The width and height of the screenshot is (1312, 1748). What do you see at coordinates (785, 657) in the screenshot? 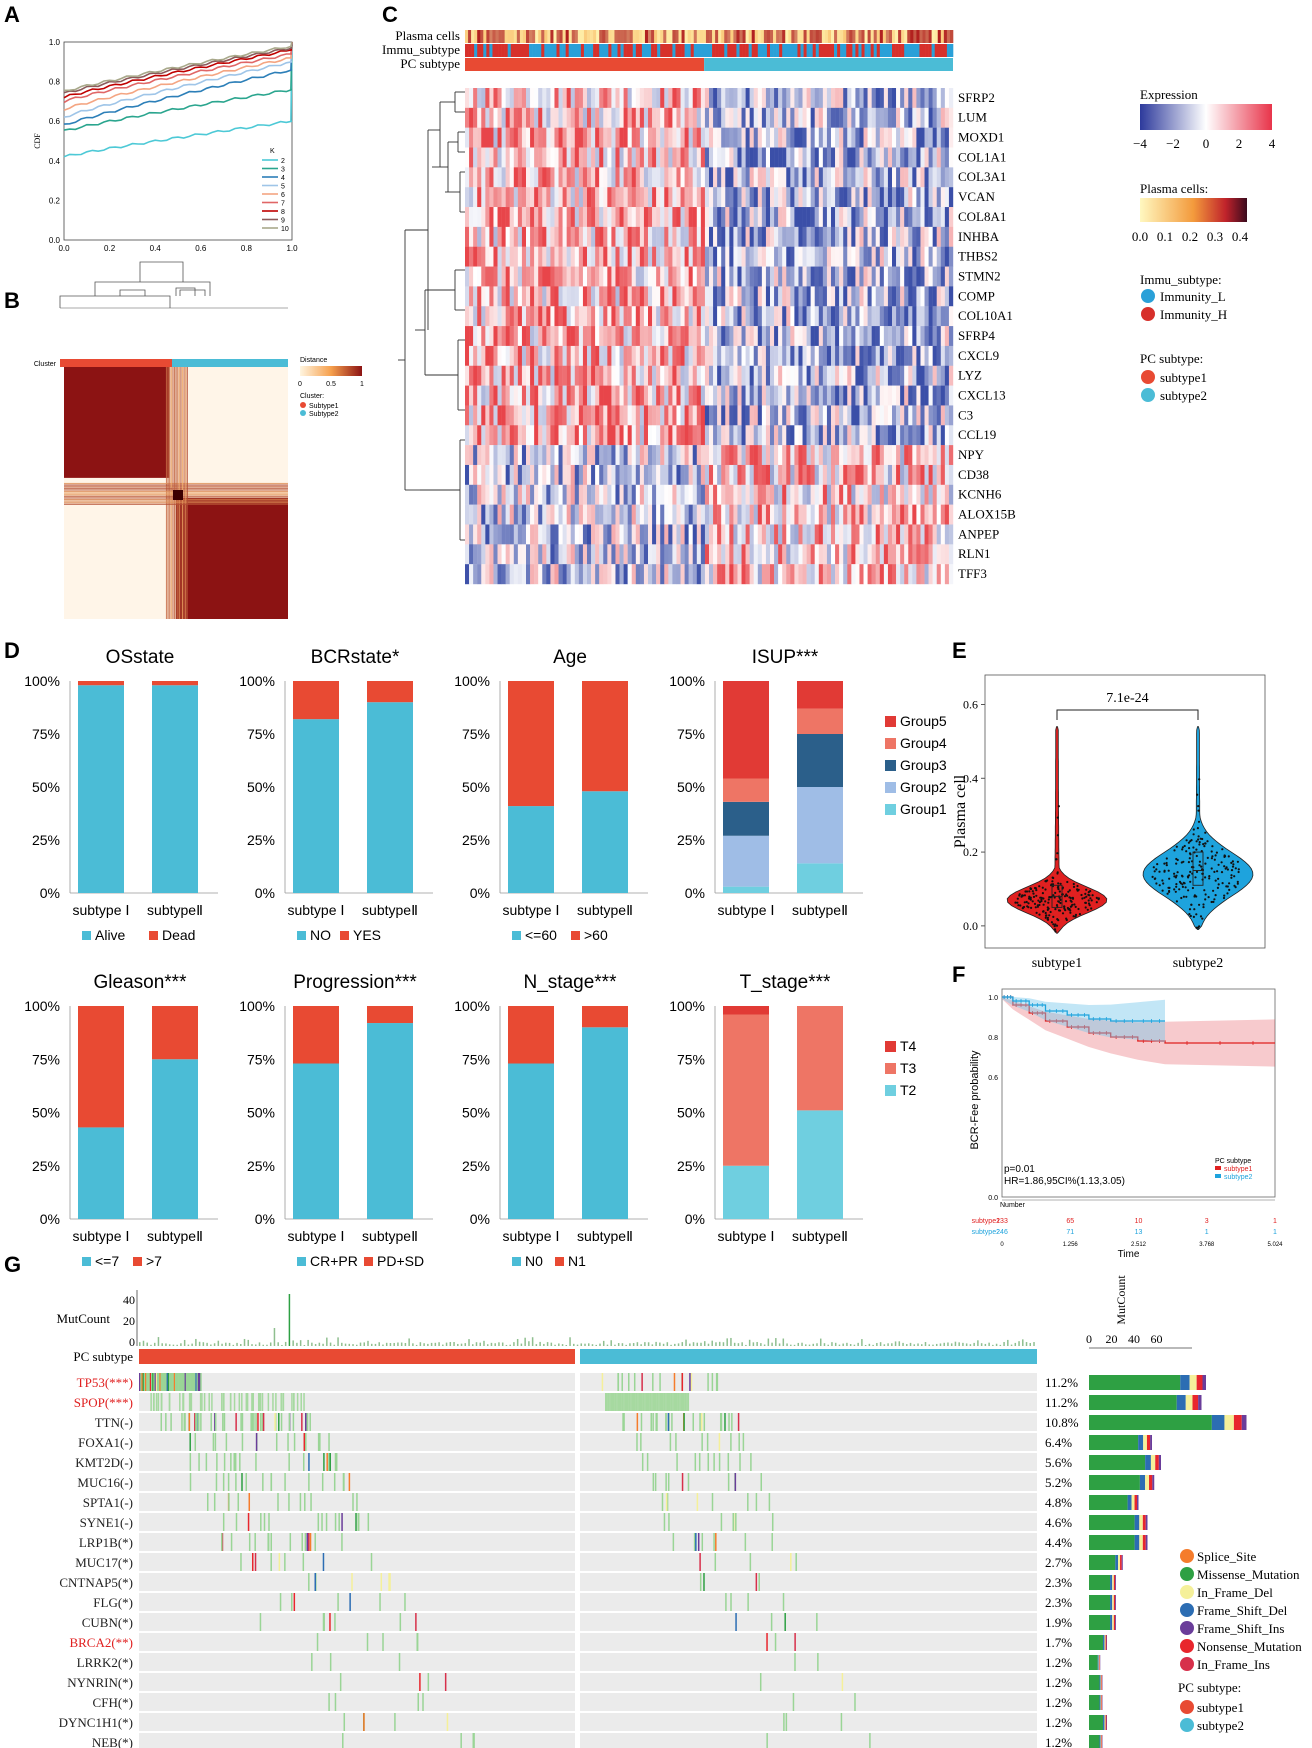
I see `chart-title: ISUP***` at bounding box center [785, 657].